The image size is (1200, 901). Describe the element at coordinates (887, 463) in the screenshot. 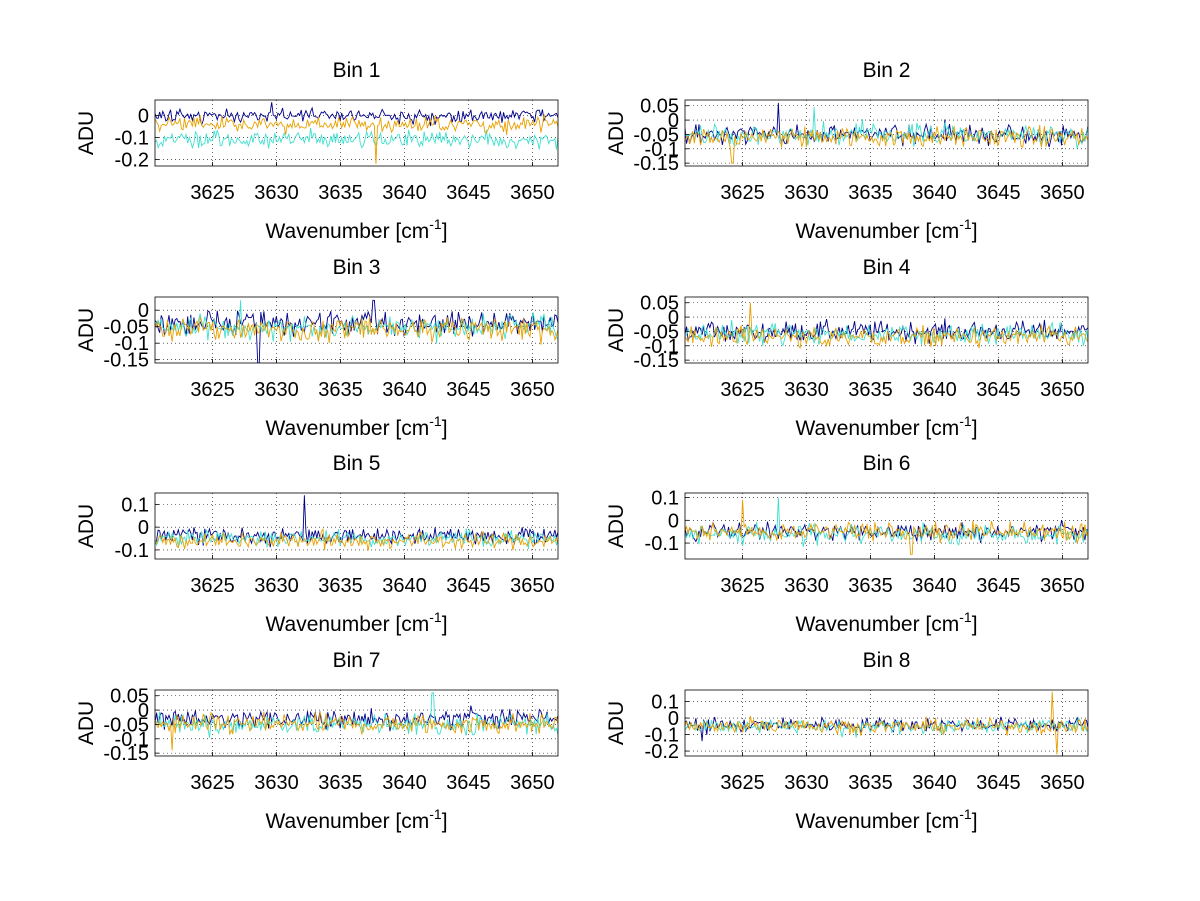

I see `subplot-title: Bin 6` at that location.